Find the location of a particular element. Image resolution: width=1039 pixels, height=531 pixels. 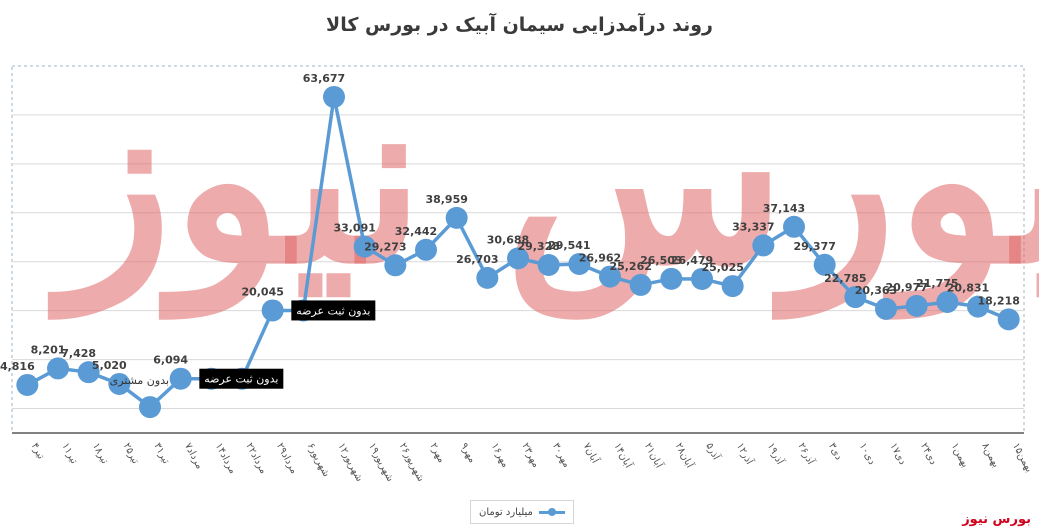

x-tick-label: ۴تیر is located at coordinates (38, 451).